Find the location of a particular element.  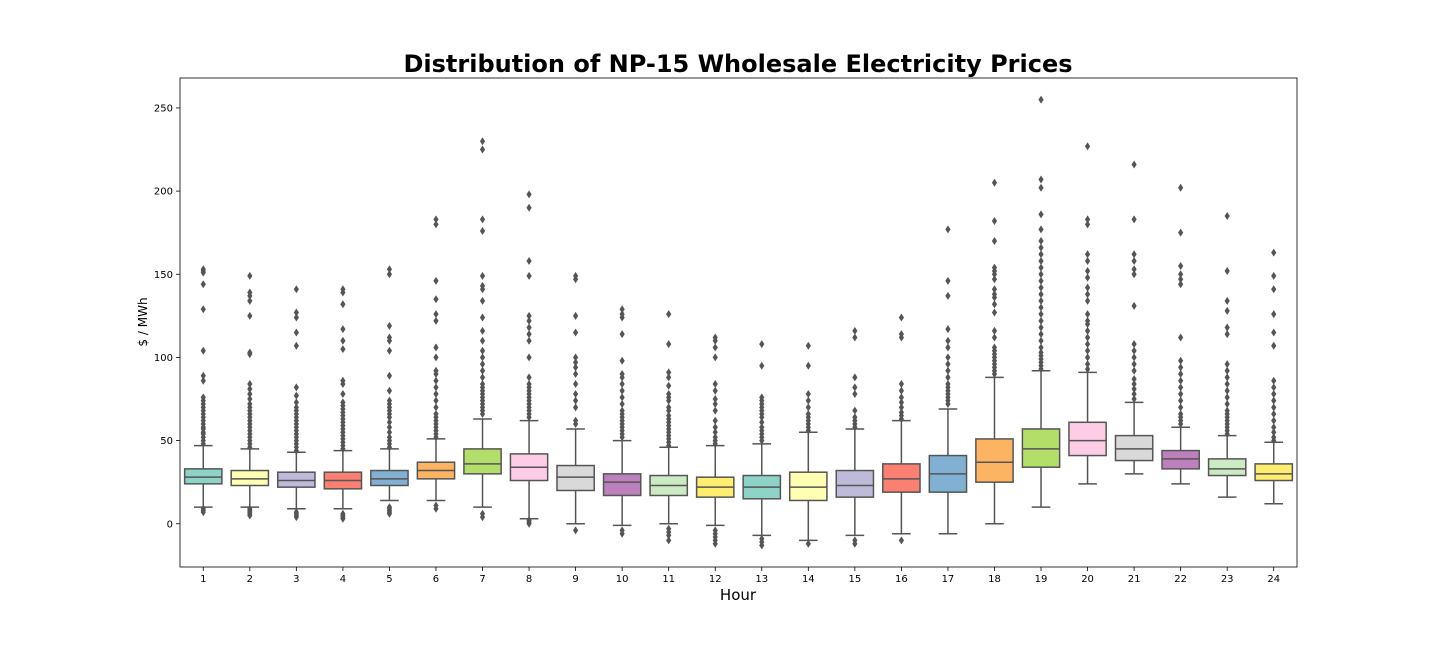

x-tick-label: 17 is located at coordinates (948, 579).